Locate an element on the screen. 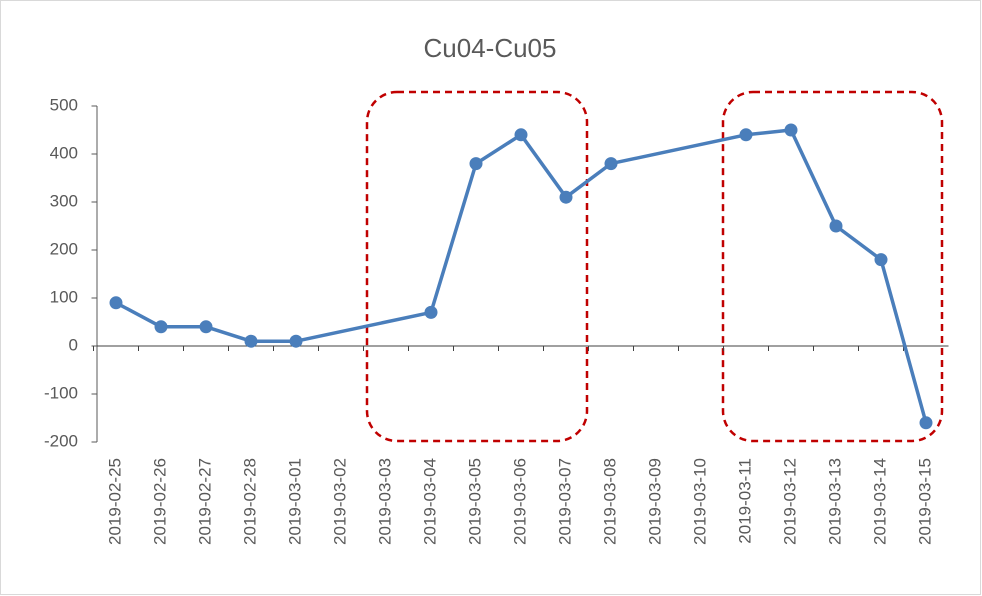  x-tick-label: 2019-03-12 is located at coordinates (789, 501).